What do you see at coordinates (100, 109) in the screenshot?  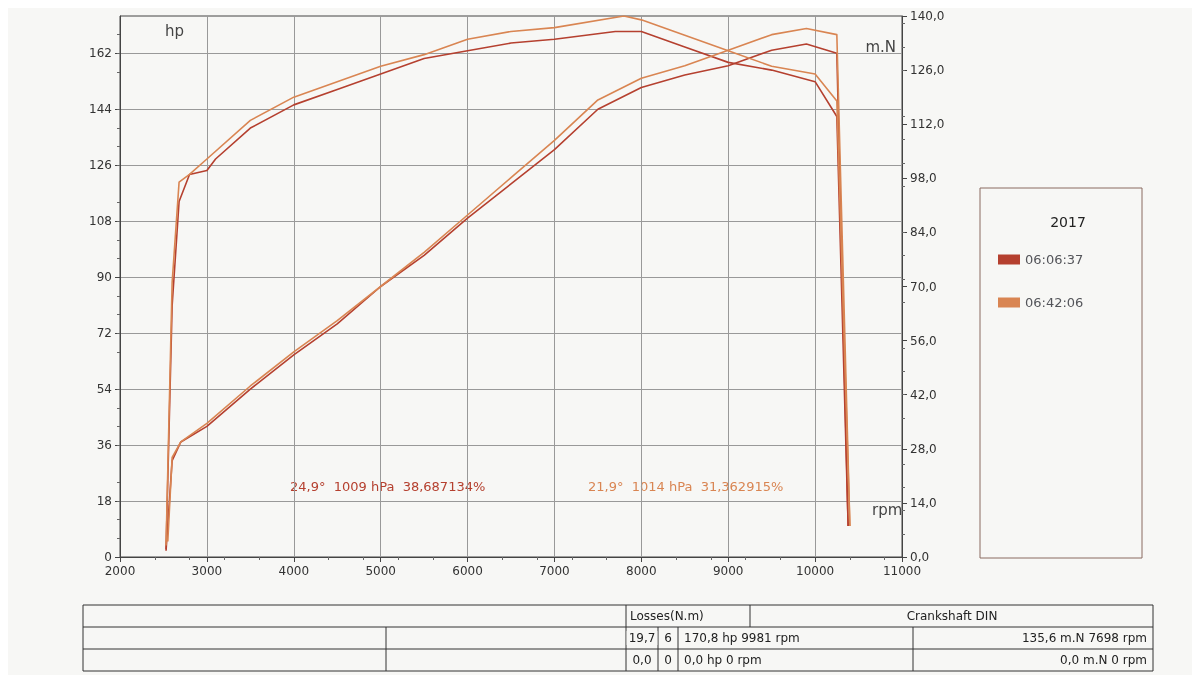 I see `y-tick-label: 144` at bounding box center [100, 109].